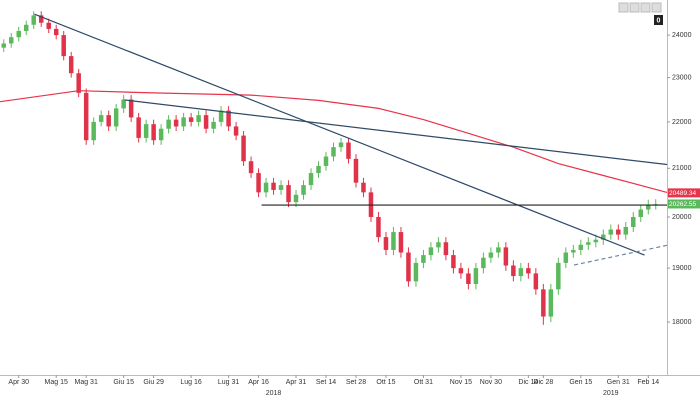 Image resolution: width=700 pixels, height=400 pixels. What do you see at coordinates (682, 77) in the screenshot?
I see `y-tick-label: 23000` at bounding box center [682, 77].